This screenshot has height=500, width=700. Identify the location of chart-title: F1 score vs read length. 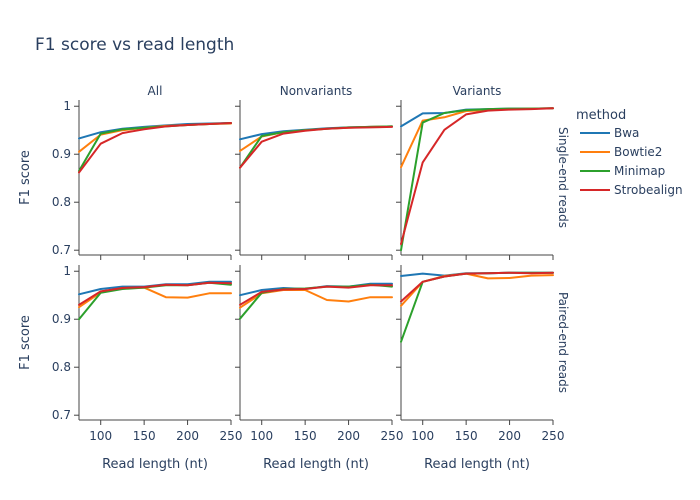
(134, 45).